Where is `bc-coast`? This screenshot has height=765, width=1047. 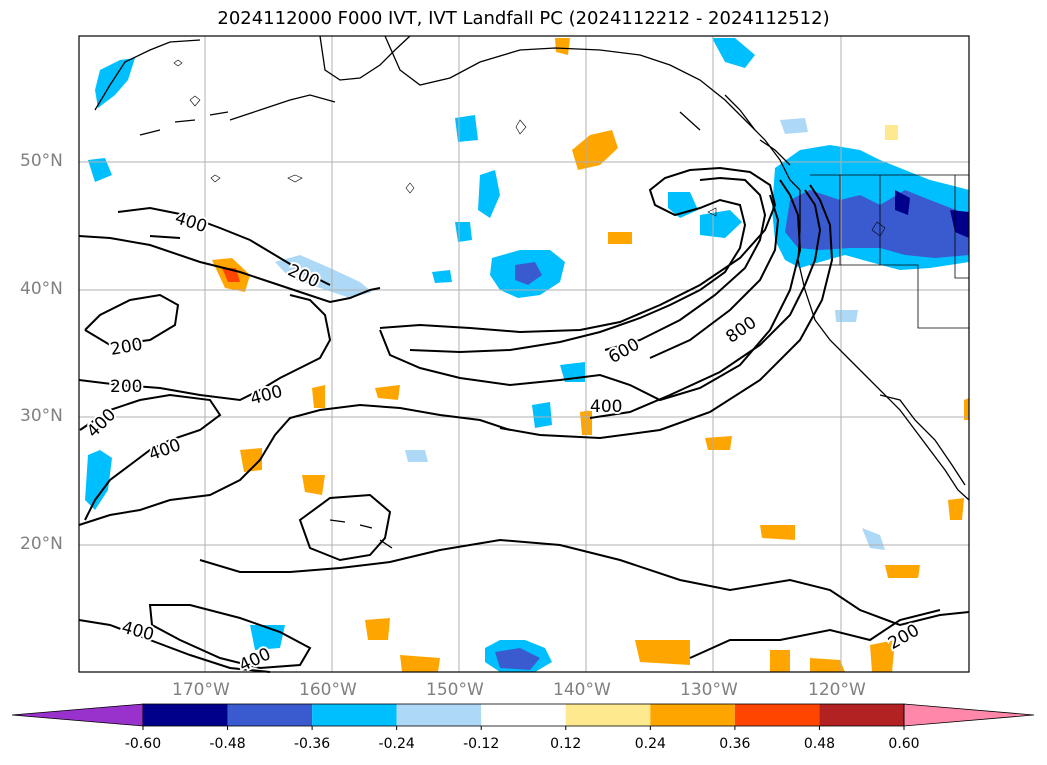
bc-coast is located at coordinates (735, 130).